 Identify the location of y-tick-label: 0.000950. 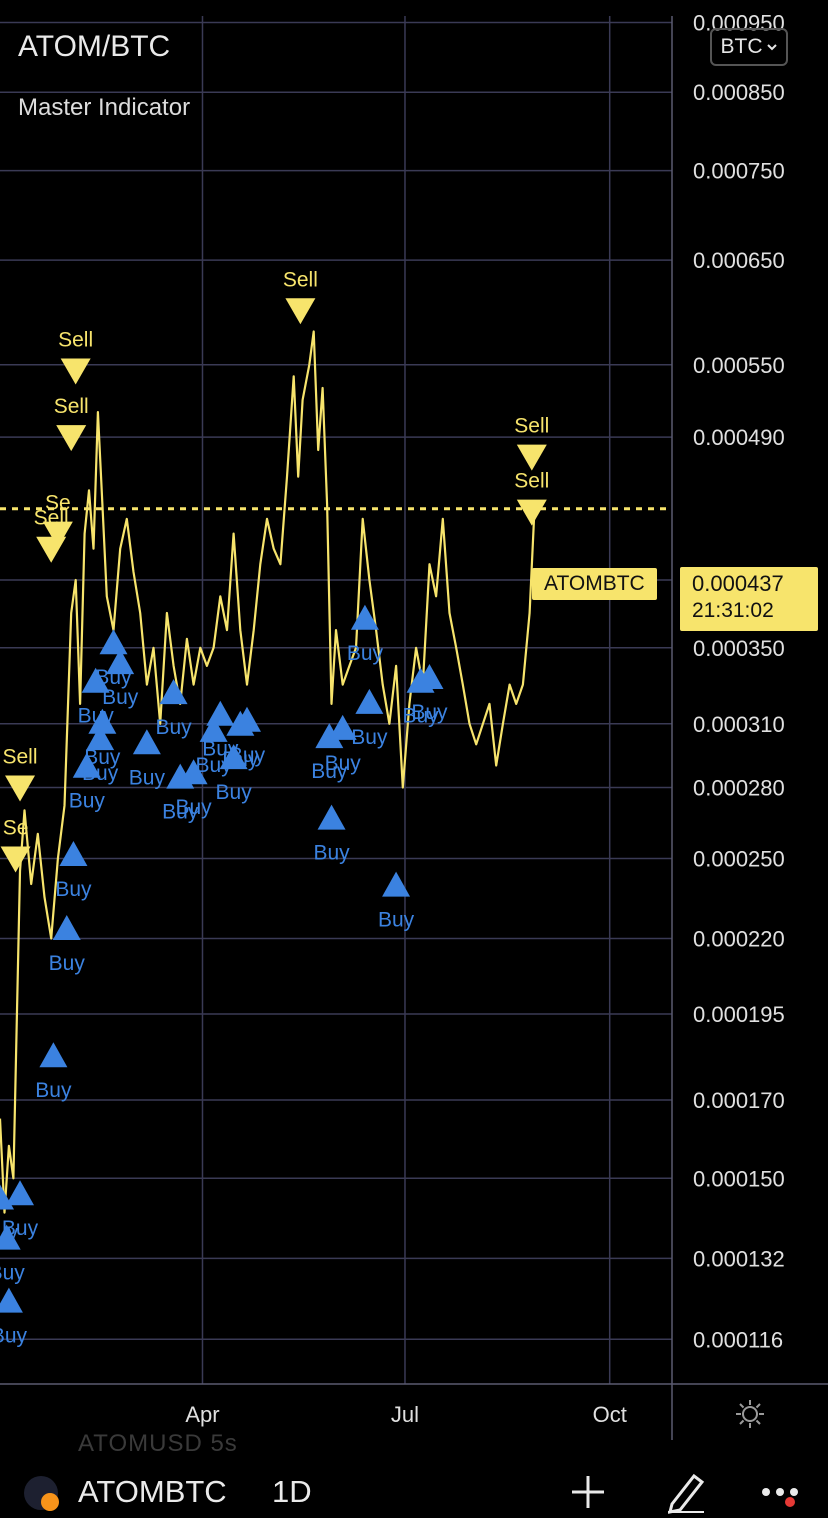
(739, 23).